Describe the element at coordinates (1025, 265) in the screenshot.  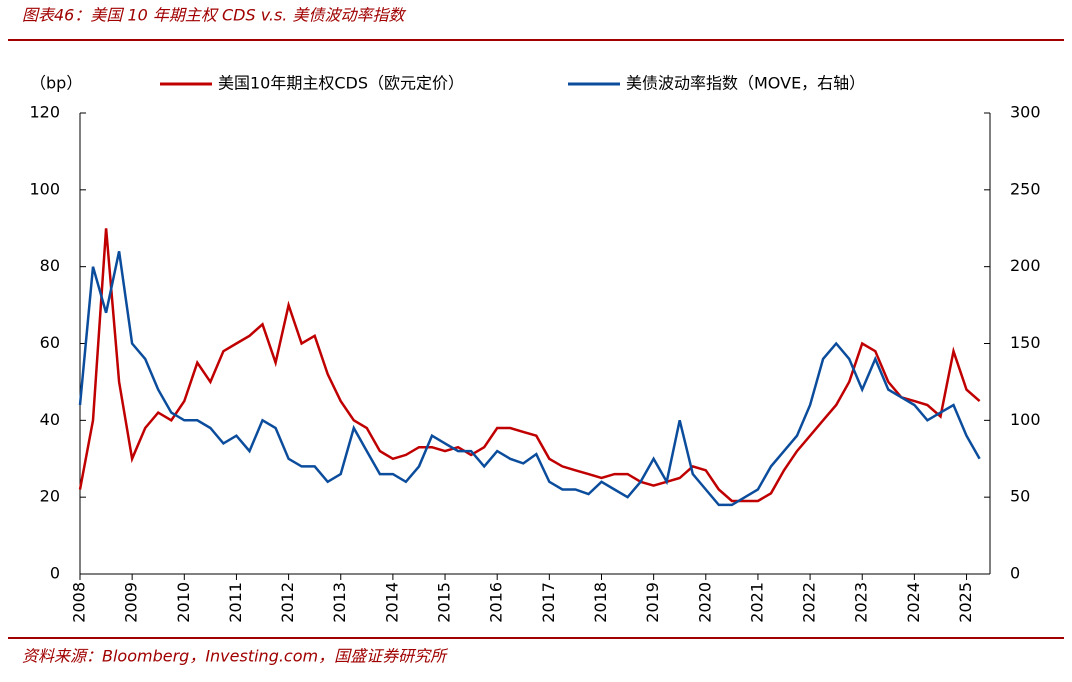
I see `y2-tick-label: 200` at that location.